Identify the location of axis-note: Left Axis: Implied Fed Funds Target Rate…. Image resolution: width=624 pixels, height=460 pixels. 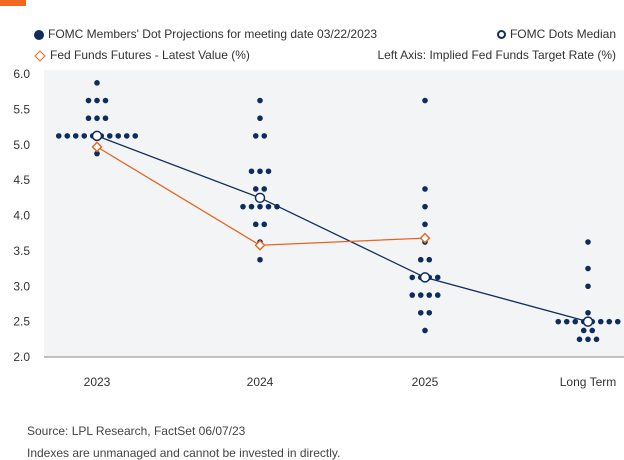
(496, 55).